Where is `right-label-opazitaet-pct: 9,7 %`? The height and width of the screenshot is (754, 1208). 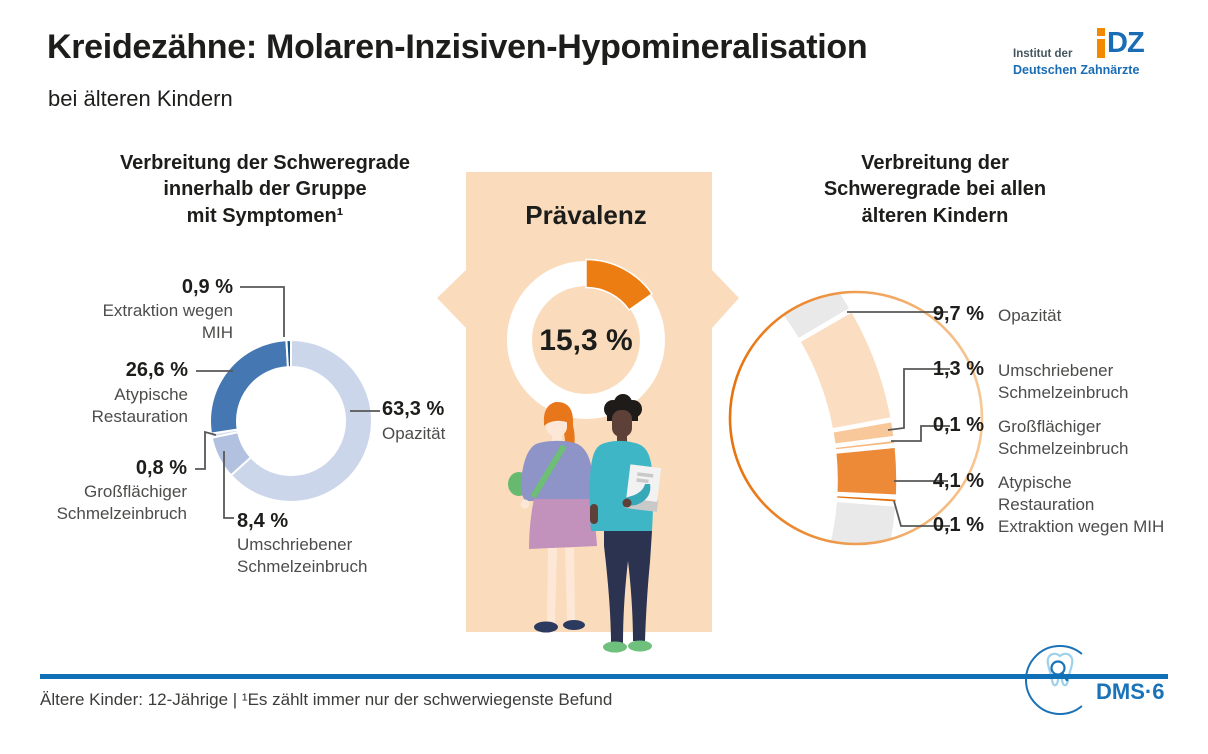 right-label-opazitaet-pct: 9,7 % is located at coordinates (958, 314).